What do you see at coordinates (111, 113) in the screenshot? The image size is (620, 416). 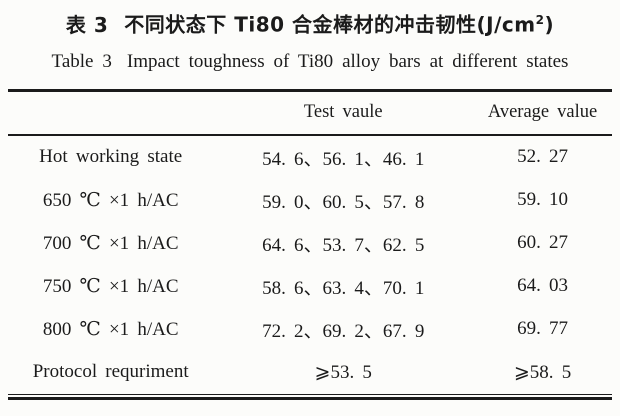 I see `column-header-state` at bounding box center [111, 113].